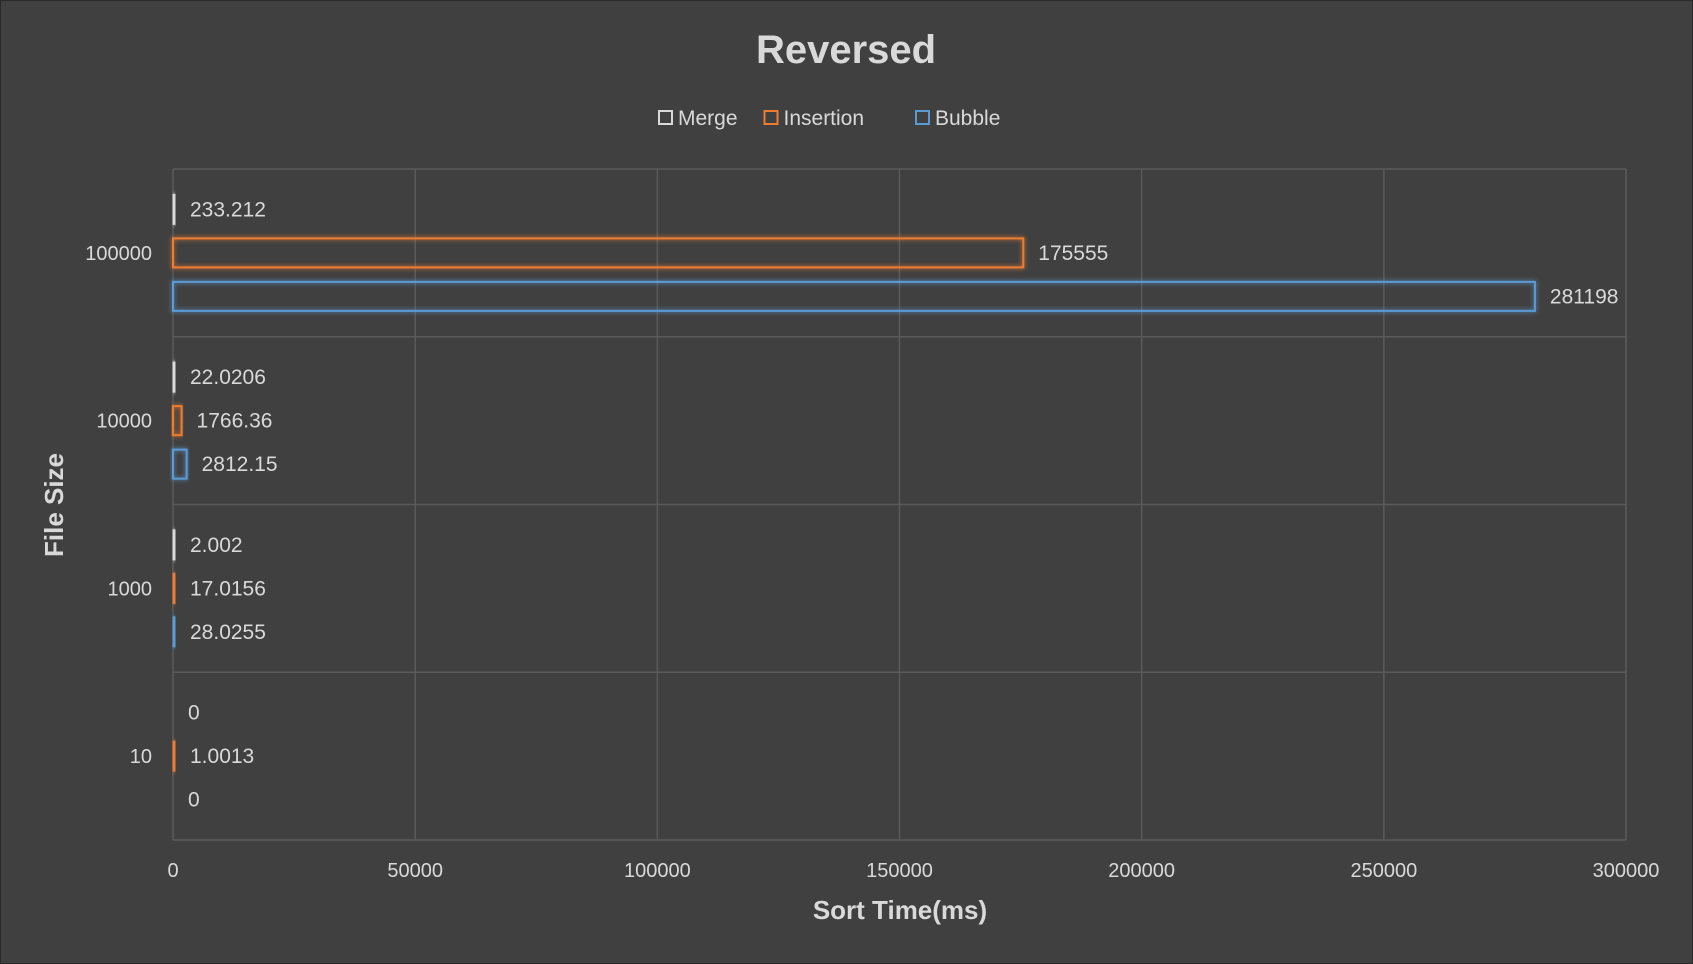 The height and width of the screenshot is (964, 1693). What do you see at coordinates (222, 756) in the screenshot?
I see `data-label-insertion-10: 1.0013` at bounding box center [222, 756].